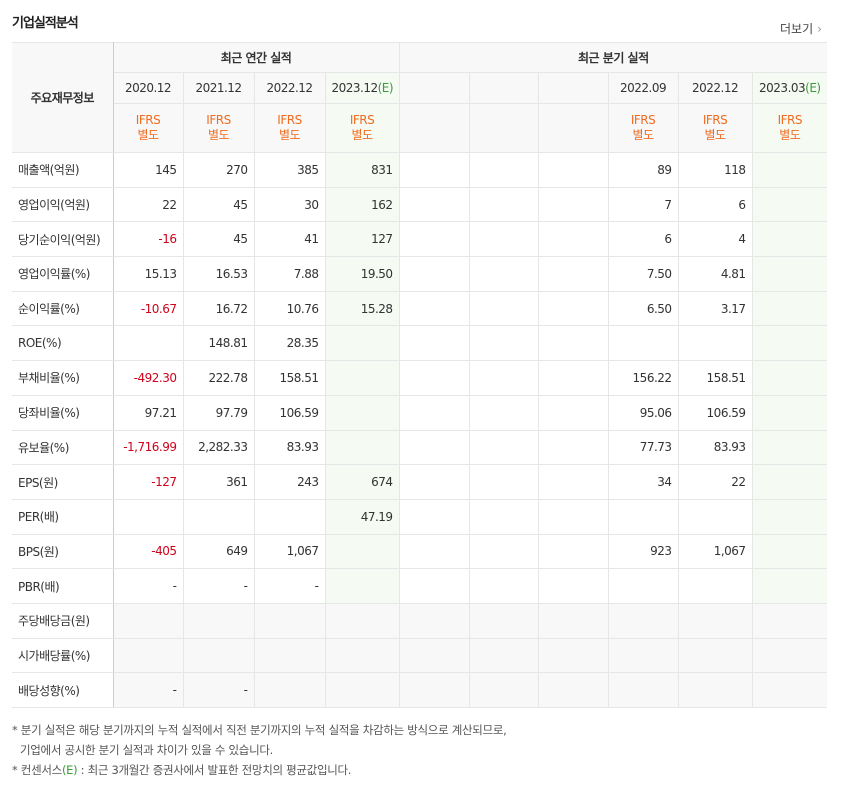 This screenshot has width=861, height=810. Describe the element at coordinates (420, 239) in the screenshot. I see `data-row: 당기순이익(억원) -16 45 41 127 6 4` at that location.